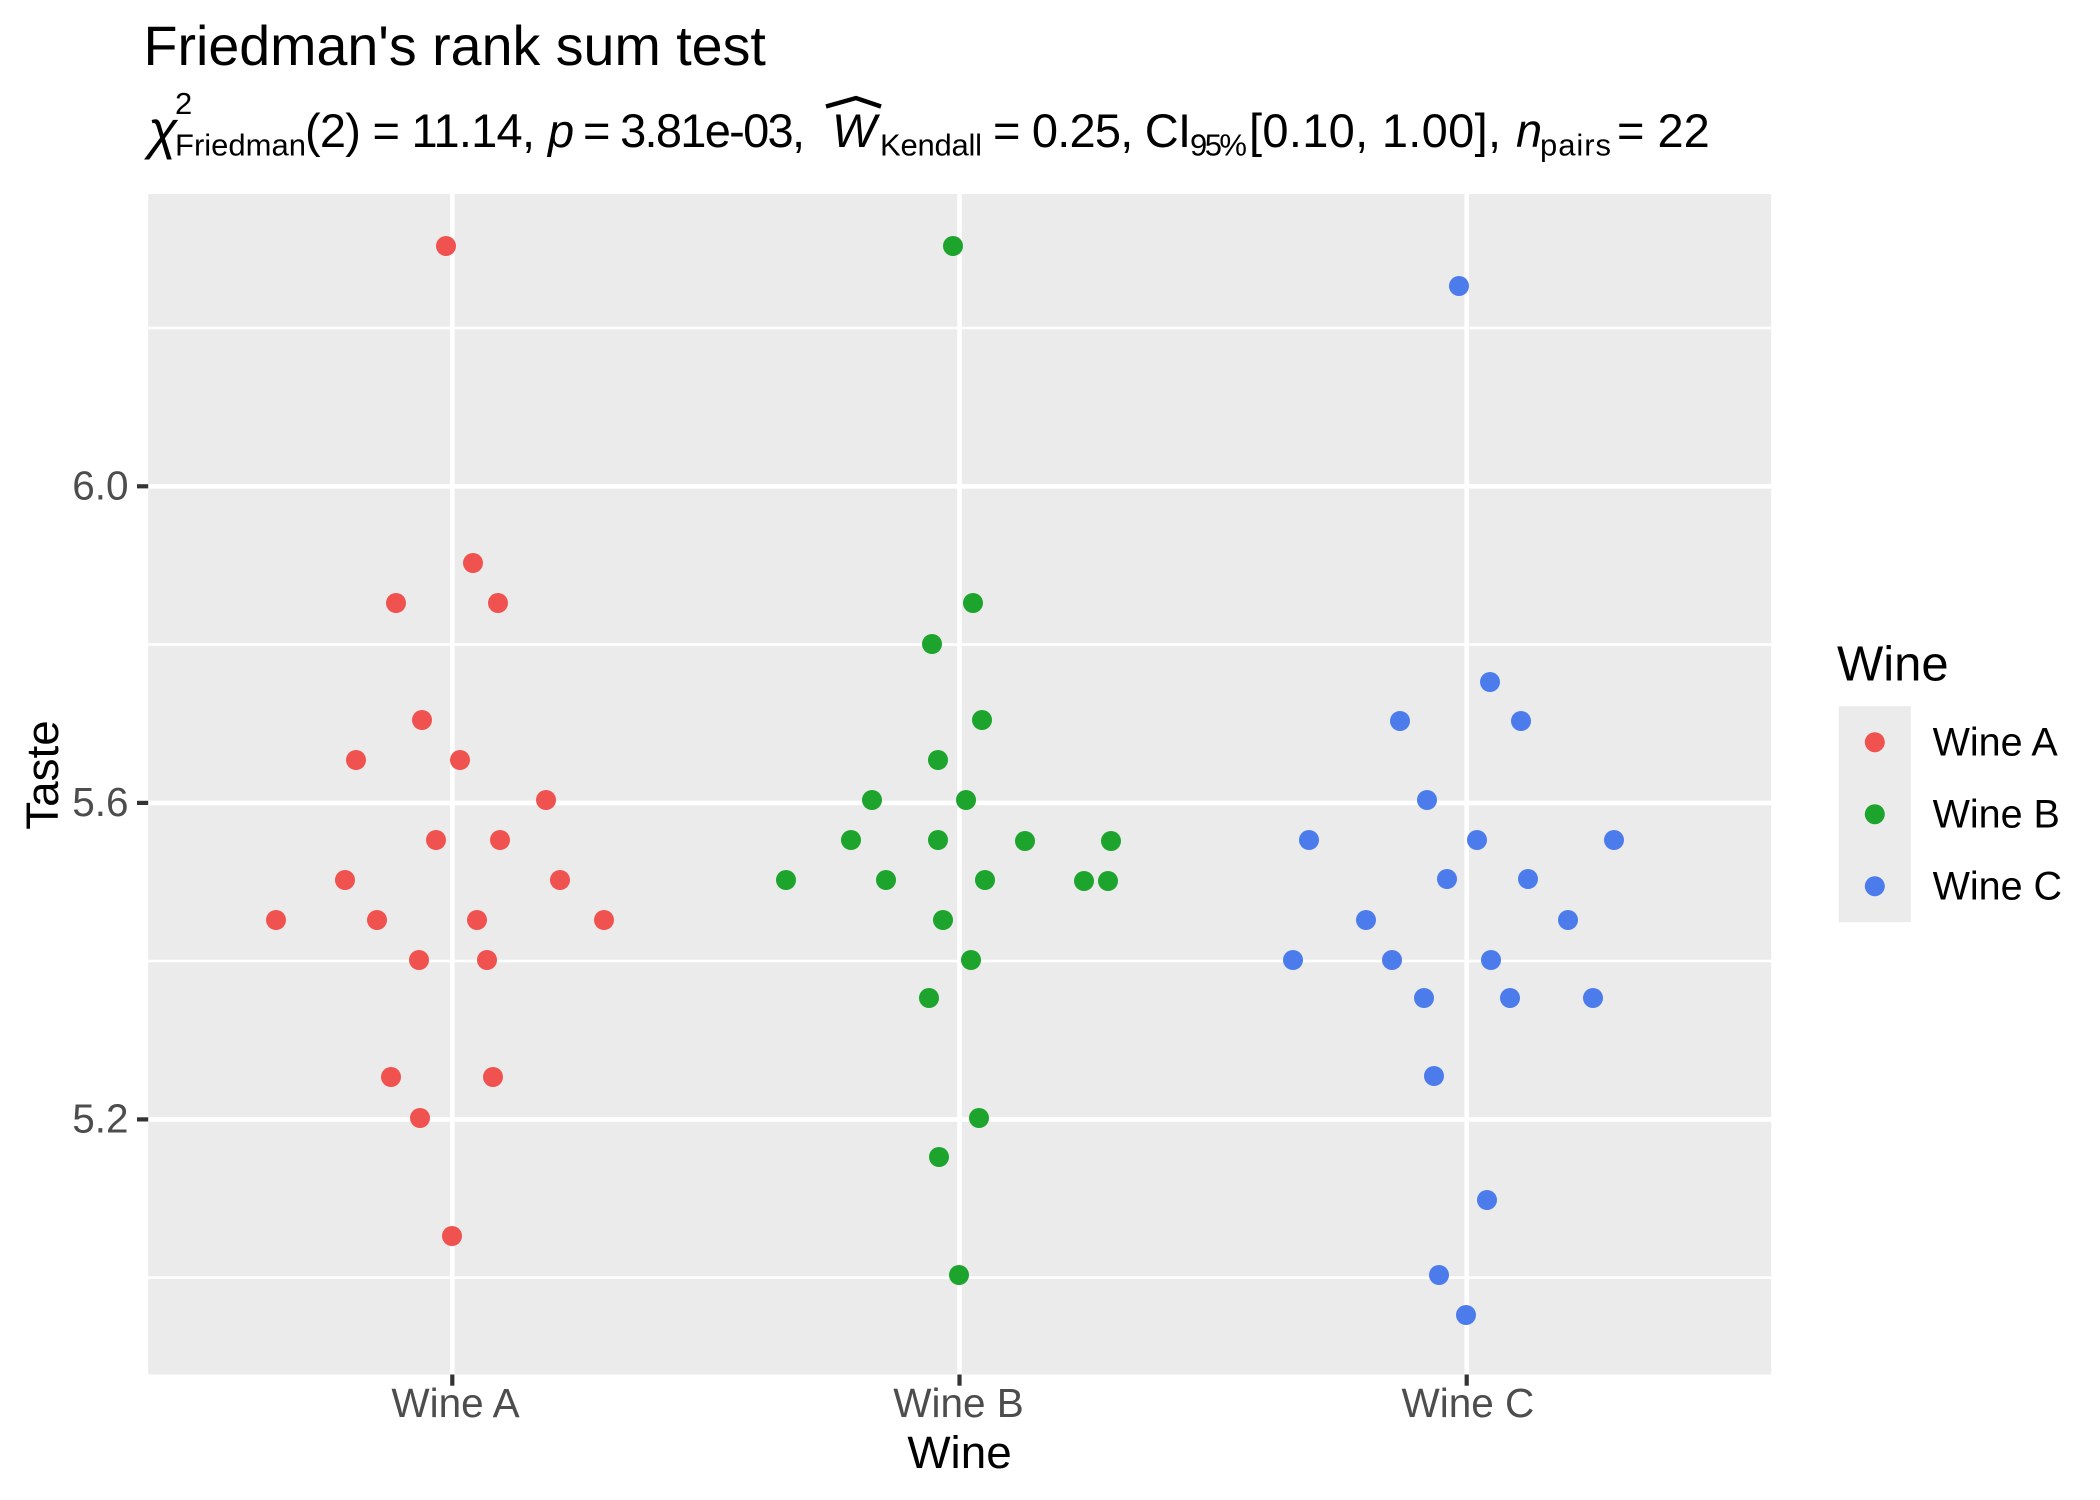 The height and width of the screenshot is (1500, 2100). I want to click on svg-text: Friedman's rank sum test, so click(455, 46).